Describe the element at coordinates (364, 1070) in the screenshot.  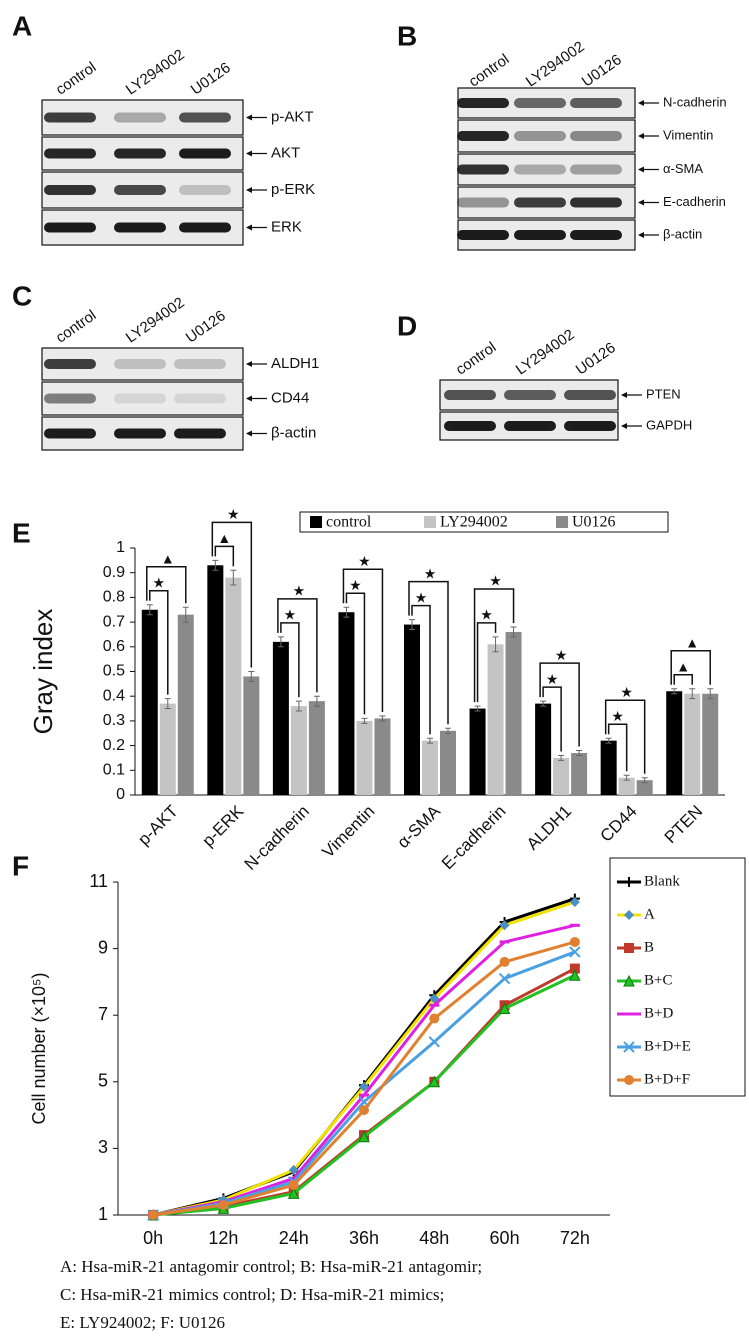
I see `line` at that location.